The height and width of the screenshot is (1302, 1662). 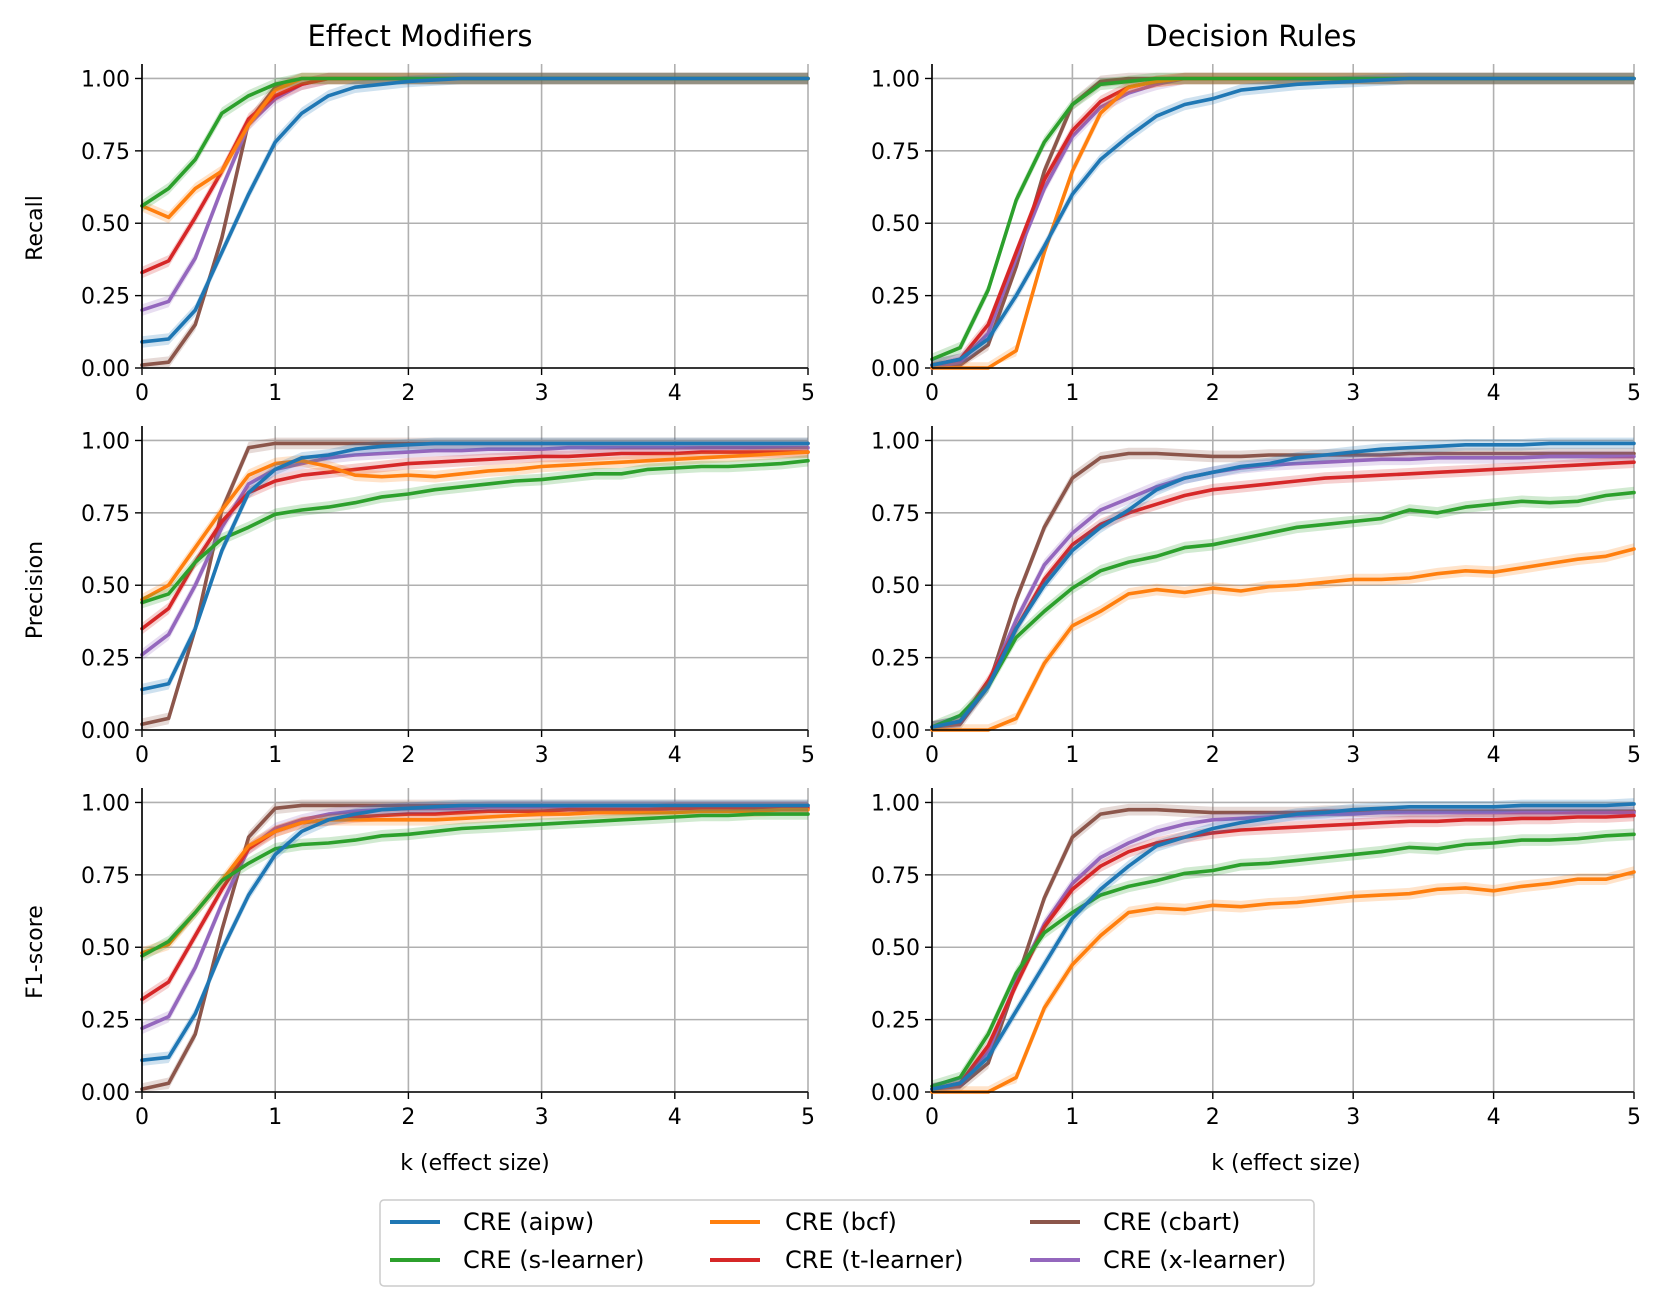 What do you see at coordinates (895, 441) in the screenshot?
I see `panel-r1-c1-ytick-label-4: 1.00` at bounding box center [895, 441].